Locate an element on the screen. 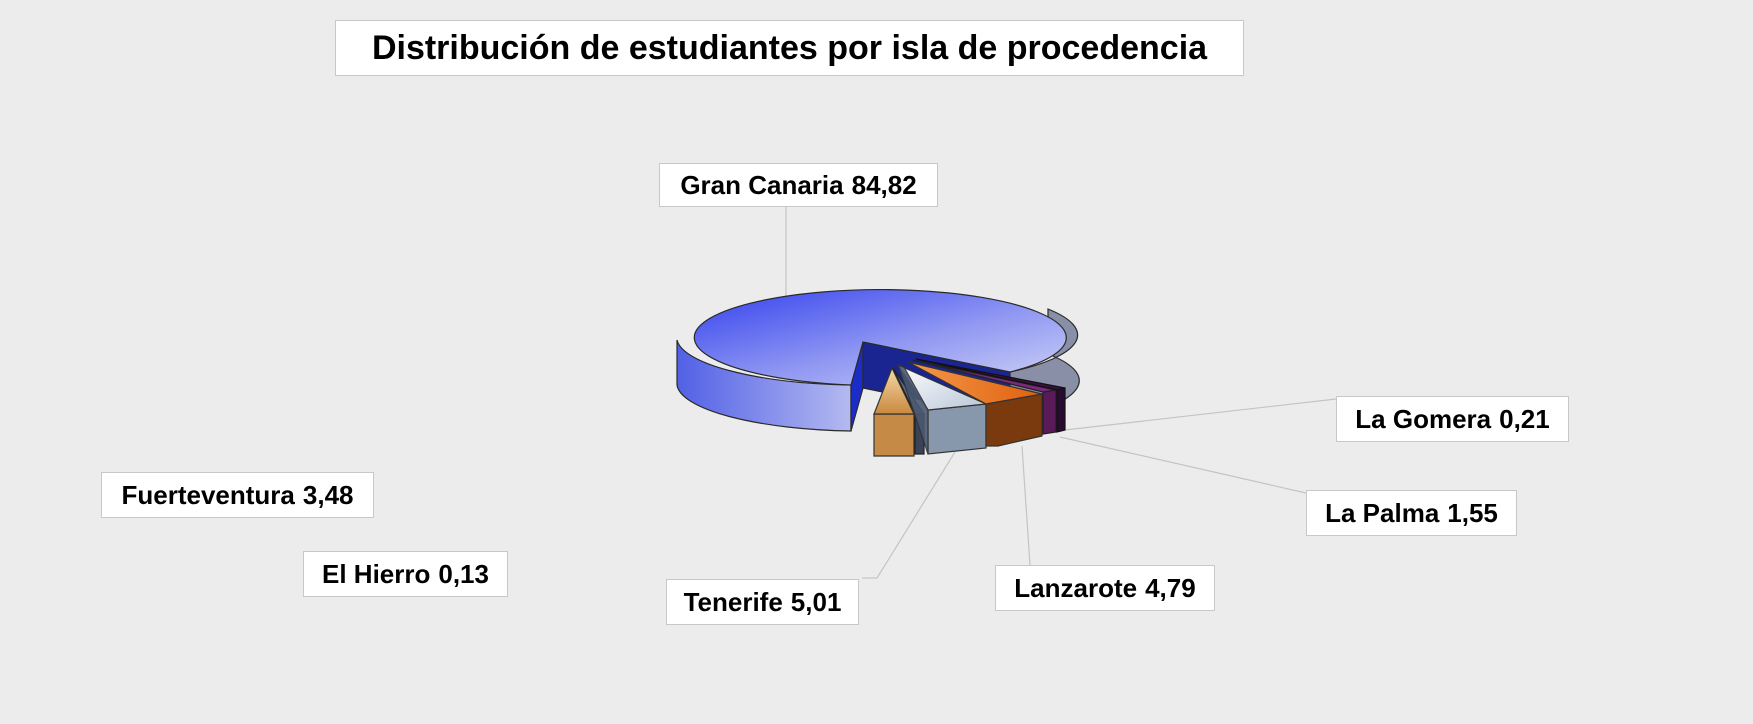 Image resolution: width=1753 pixels, height=724 pixels. label-lanzarote-name: Lanzarote is located at coordinates (1076, 587).